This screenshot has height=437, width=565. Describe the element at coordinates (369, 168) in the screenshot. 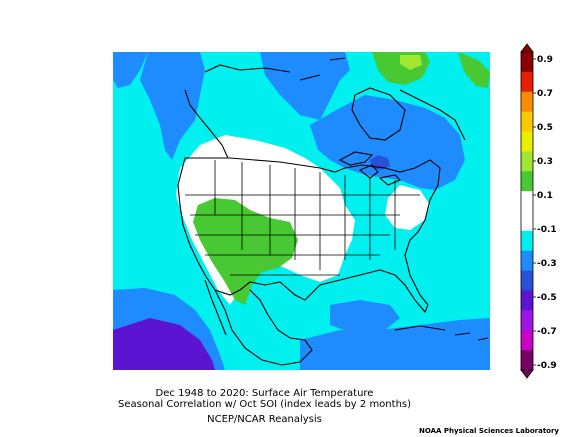

I see `great-lakes` at that location.